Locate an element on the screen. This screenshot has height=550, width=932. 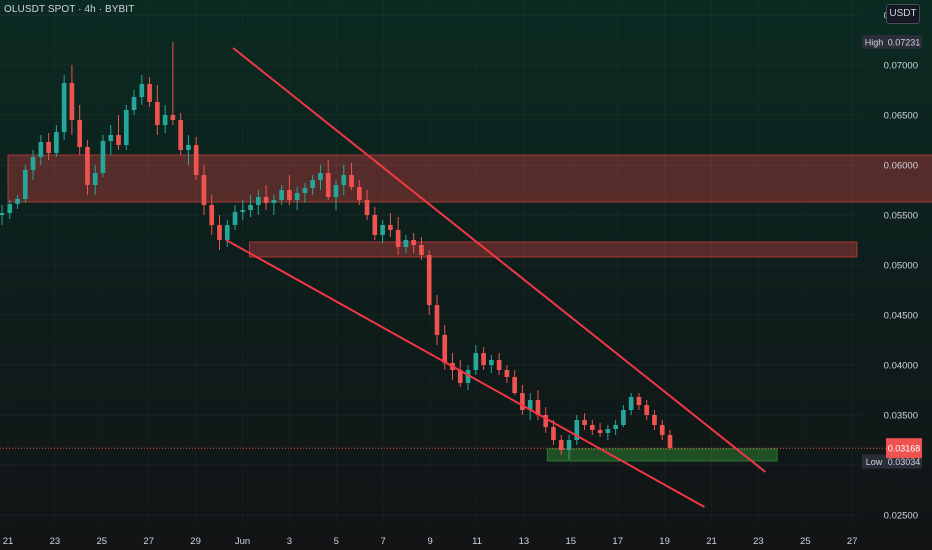
y-tick-label: 0.02500 is located at coordinates (901, 516).